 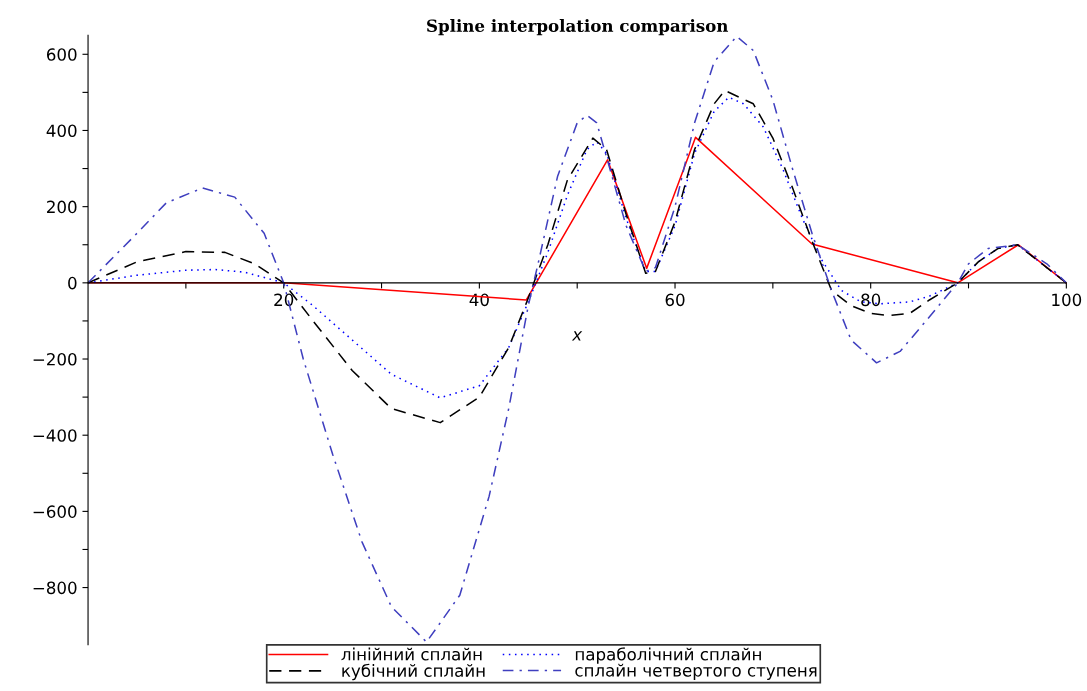 I want to click on y-tick-label: 400, so click(x=61, y=131).